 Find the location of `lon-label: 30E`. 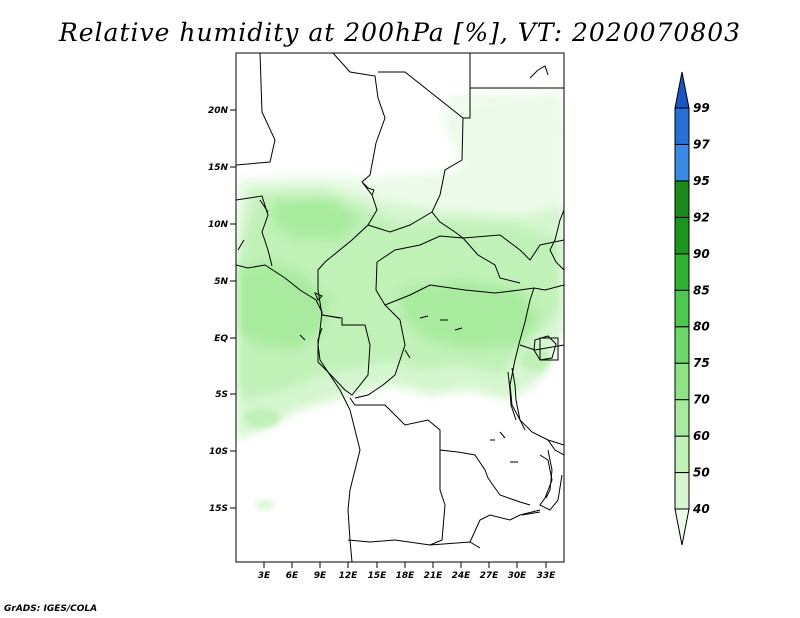

lon-label: 30E is located at coordinates (518, 576).